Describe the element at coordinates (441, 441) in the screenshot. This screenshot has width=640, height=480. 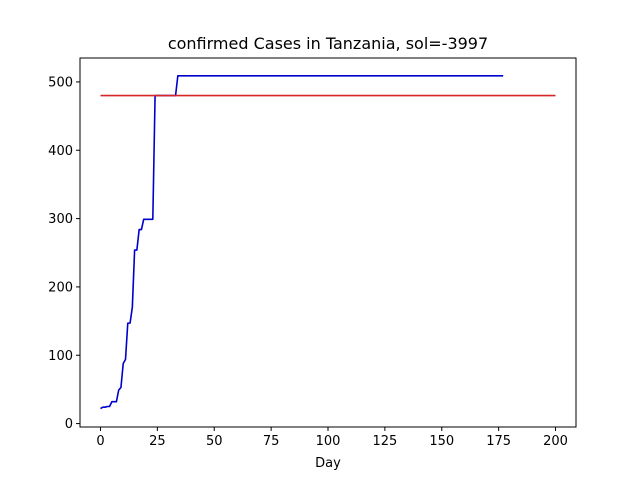
I see `x-tick-label: 150` at that location.